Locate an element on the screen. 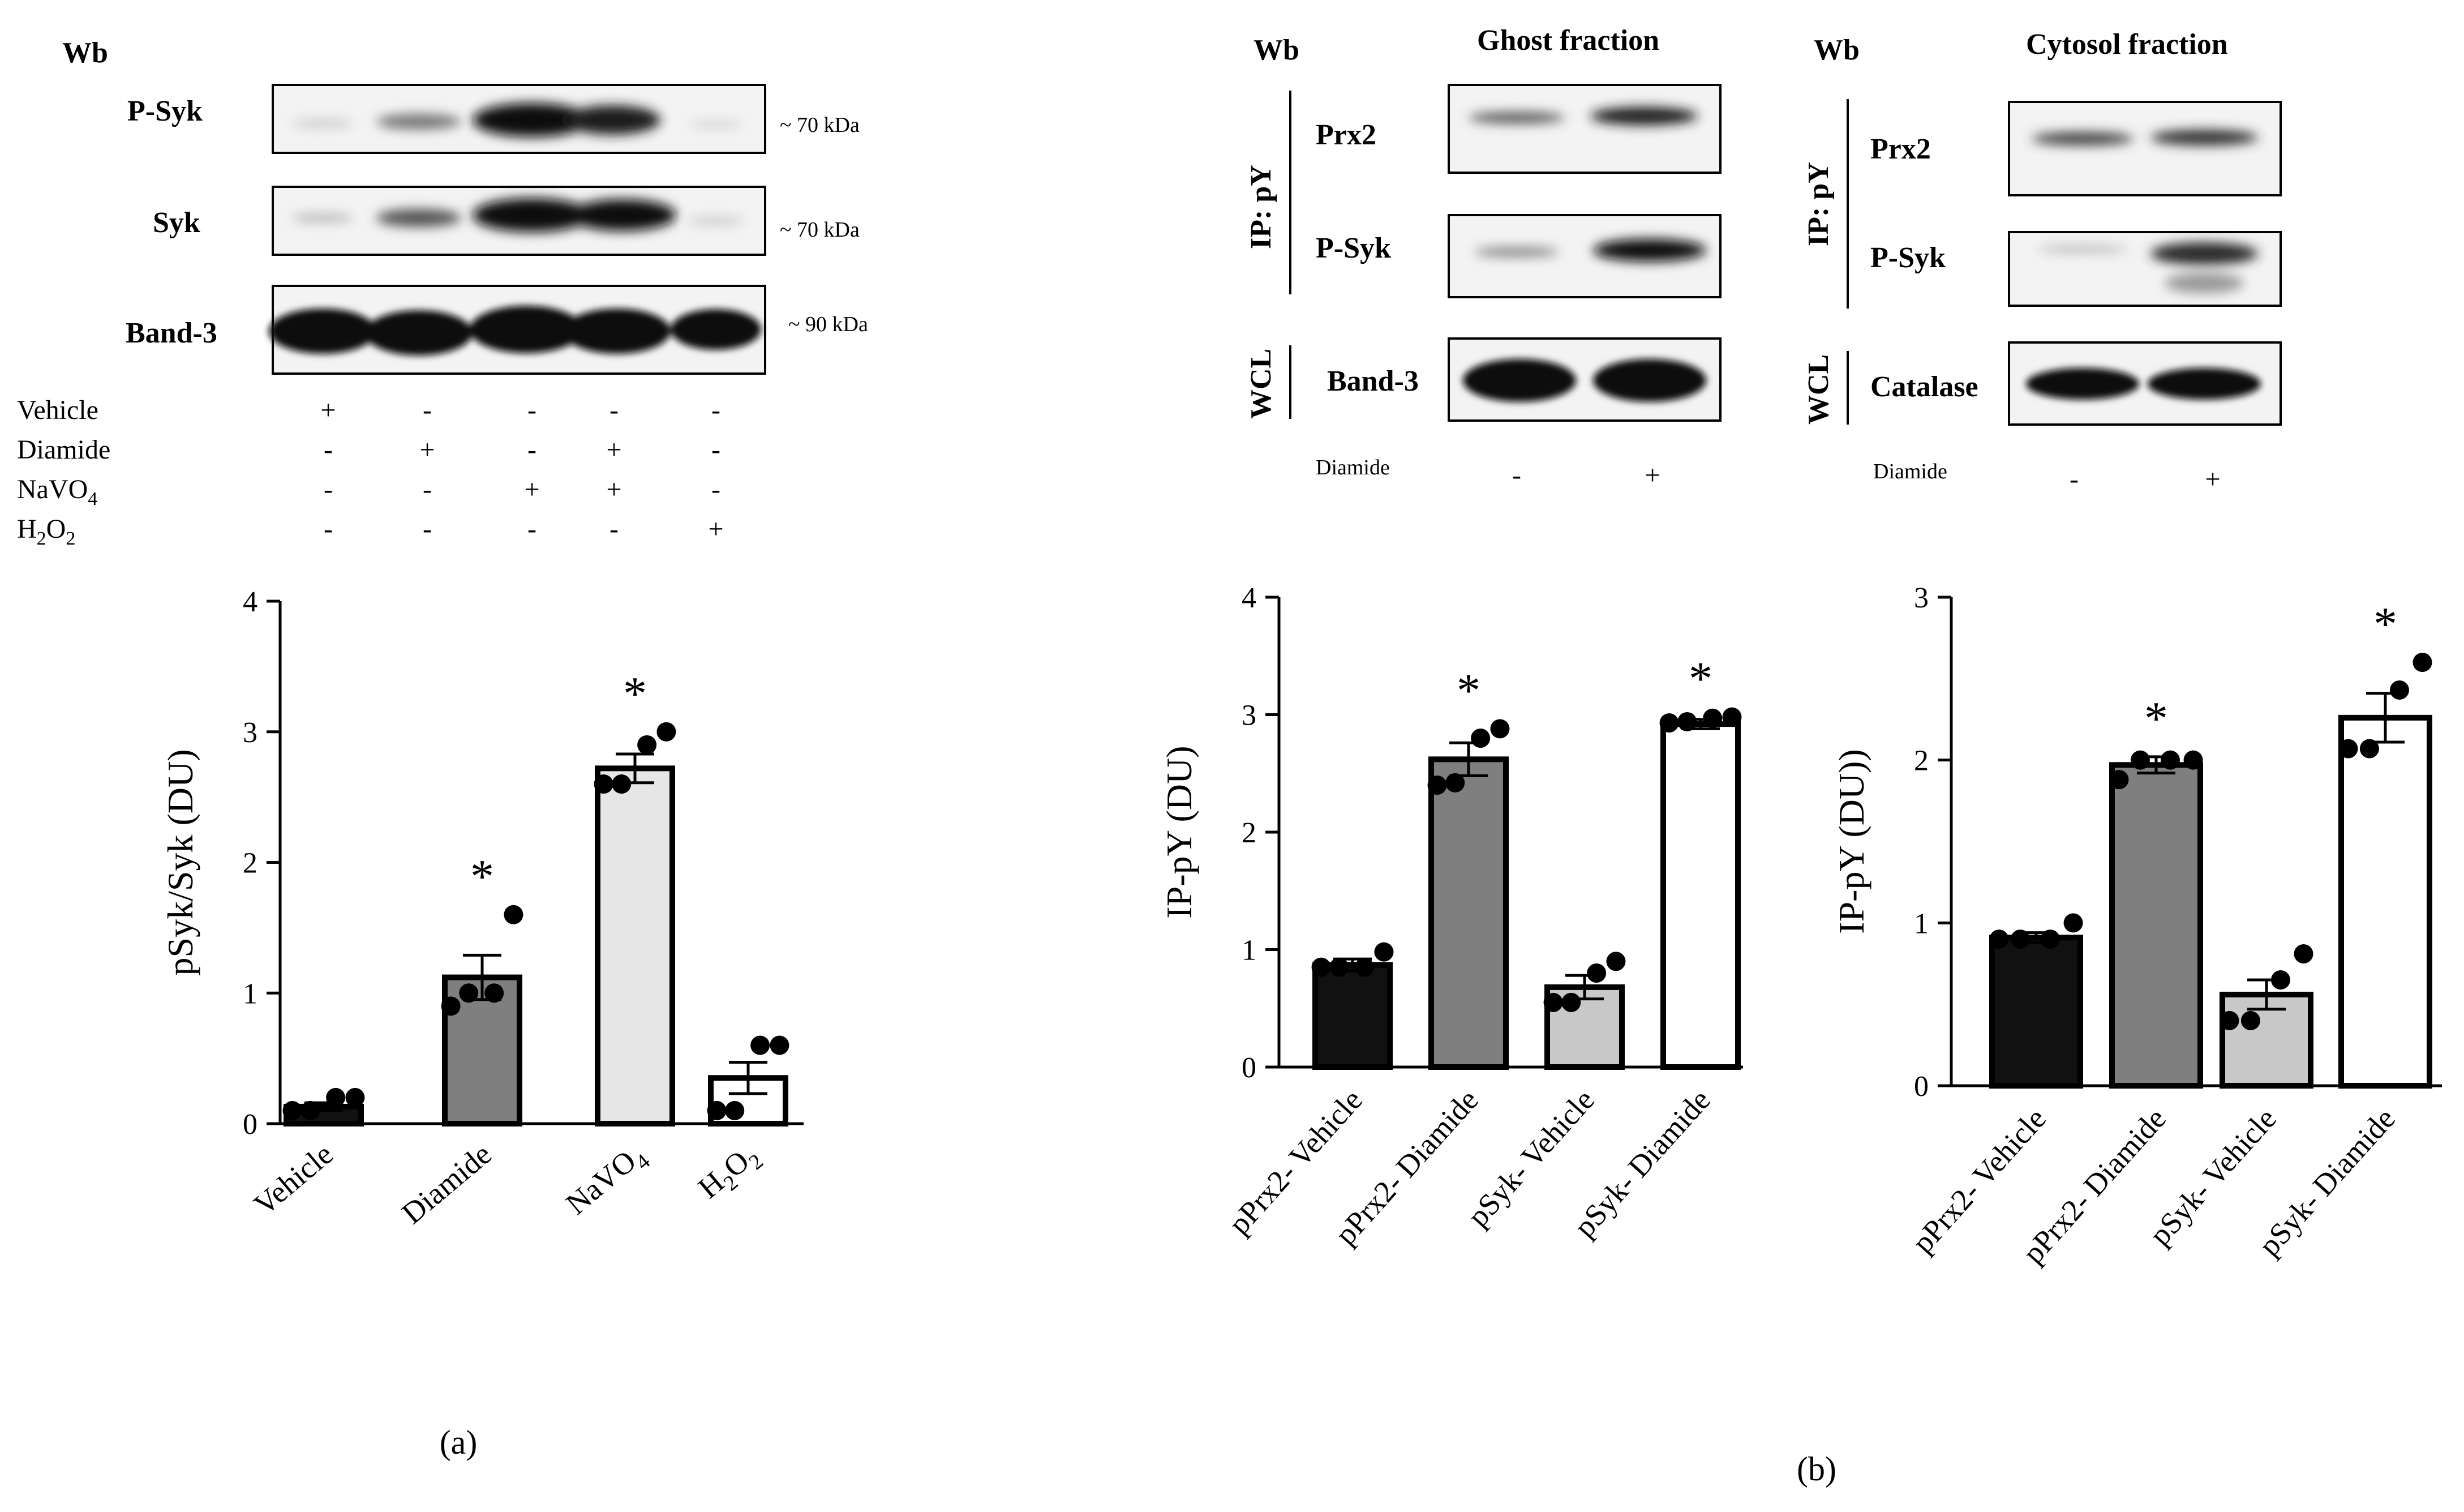 This screenshot has height=1512, width=2464. blot-ghost-row-band3: Band-3 is located at coordinates (1373, 381).